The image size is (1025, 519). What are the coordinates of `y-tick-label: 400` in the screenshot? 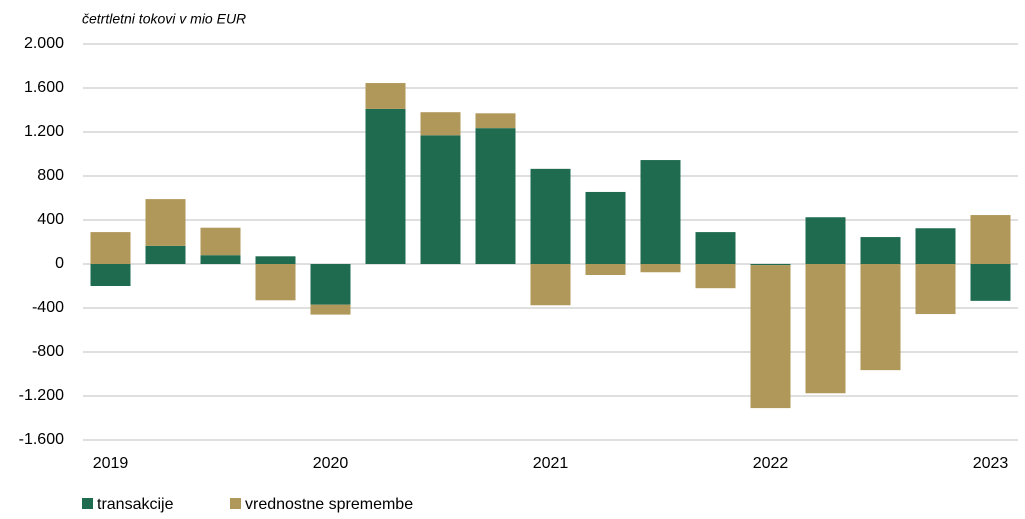 It's located at (50, 219).